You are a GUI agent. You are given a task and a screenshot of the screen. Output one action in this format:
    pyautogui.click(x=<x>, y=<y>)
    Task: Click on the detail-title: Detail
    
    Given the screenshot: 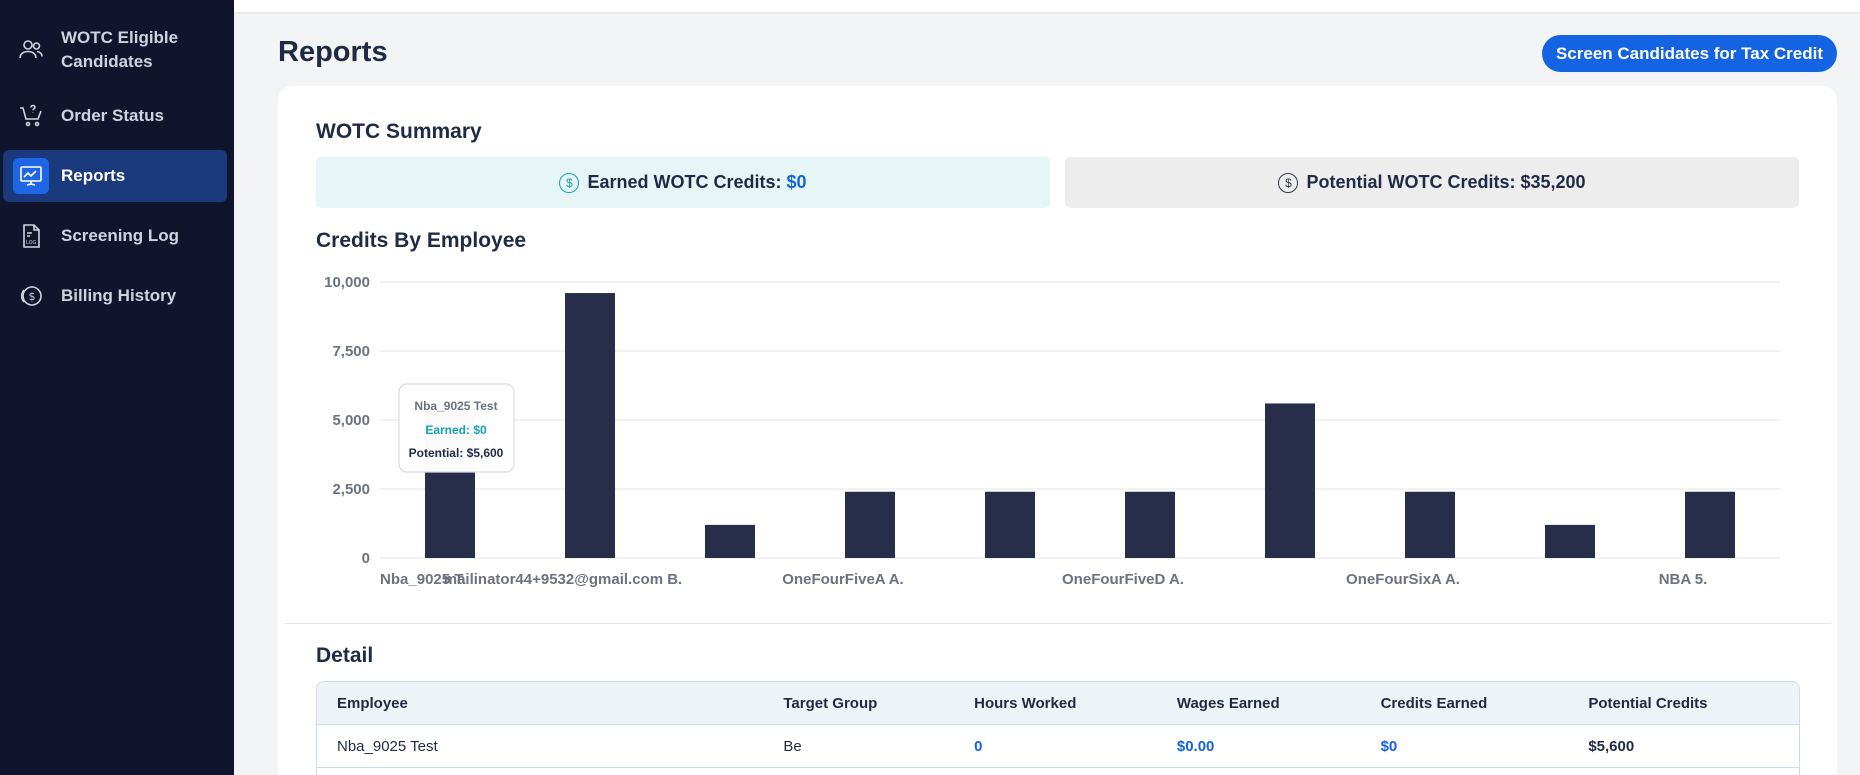 What is the action you would take?
    pyautogui.click(x=345, y=655)
    